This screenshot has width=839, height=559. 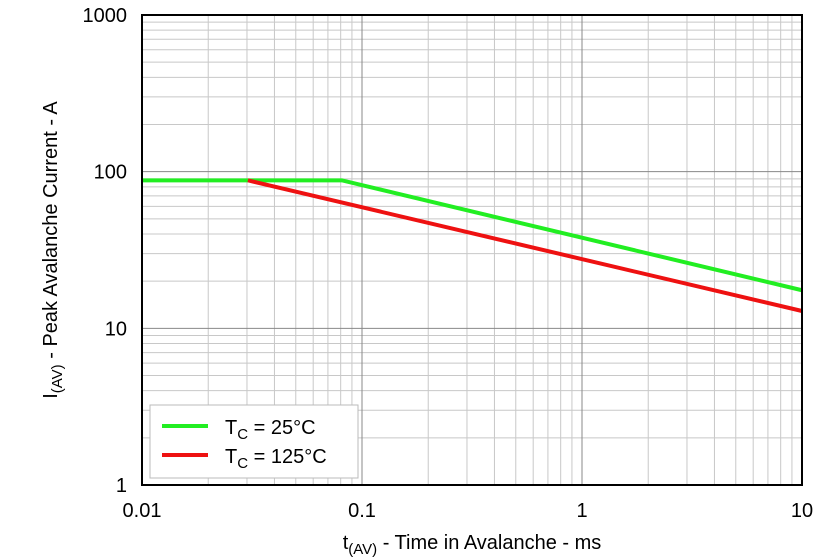 I want to click on y-title-sub: (AV), so click(x=57, y=378).